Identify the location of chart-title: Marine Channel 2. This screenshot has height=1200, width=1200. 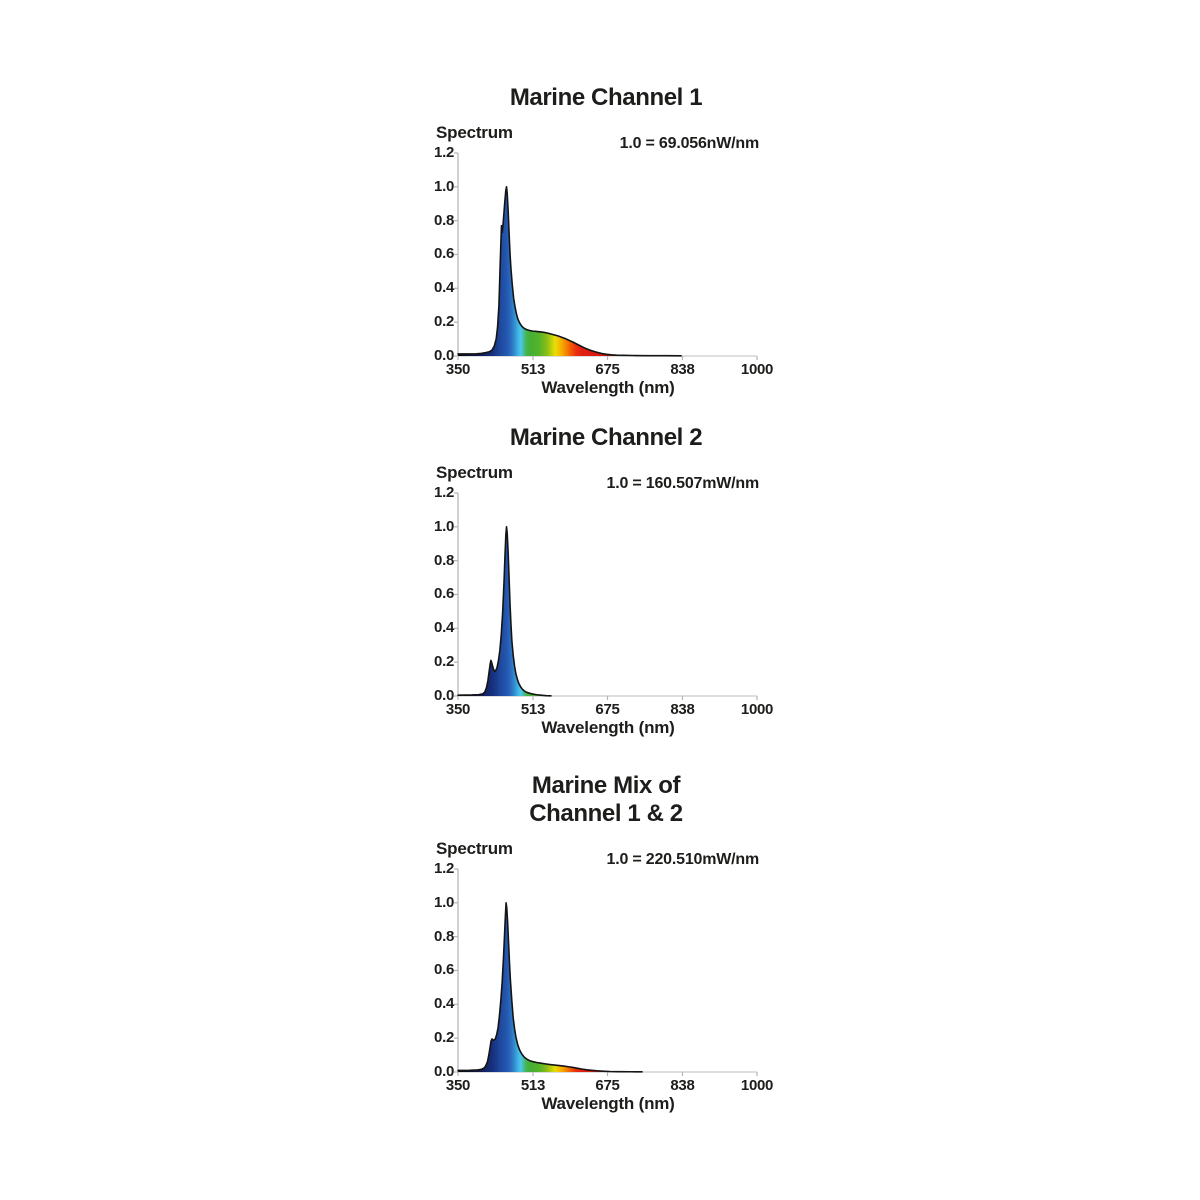
(606, 438).